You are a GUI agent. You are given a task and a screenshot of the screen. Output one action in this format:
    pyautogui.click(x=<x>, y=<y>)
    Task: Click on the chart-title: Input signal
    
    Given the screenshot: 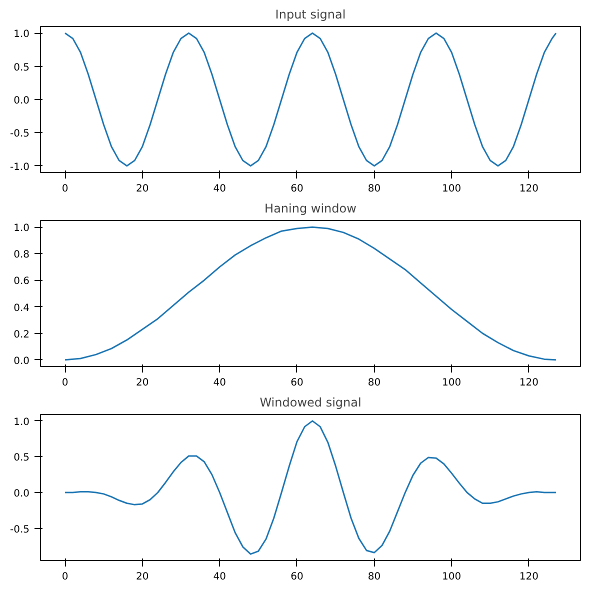 What is the action you would take?
    pyautogui.click(x=310, y=15)
    